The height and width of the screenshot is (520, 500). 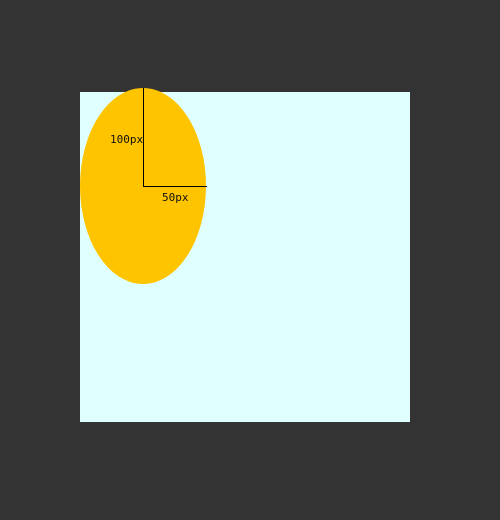 I want to click on horizontal-radius-line, so click(x=175, y=186).